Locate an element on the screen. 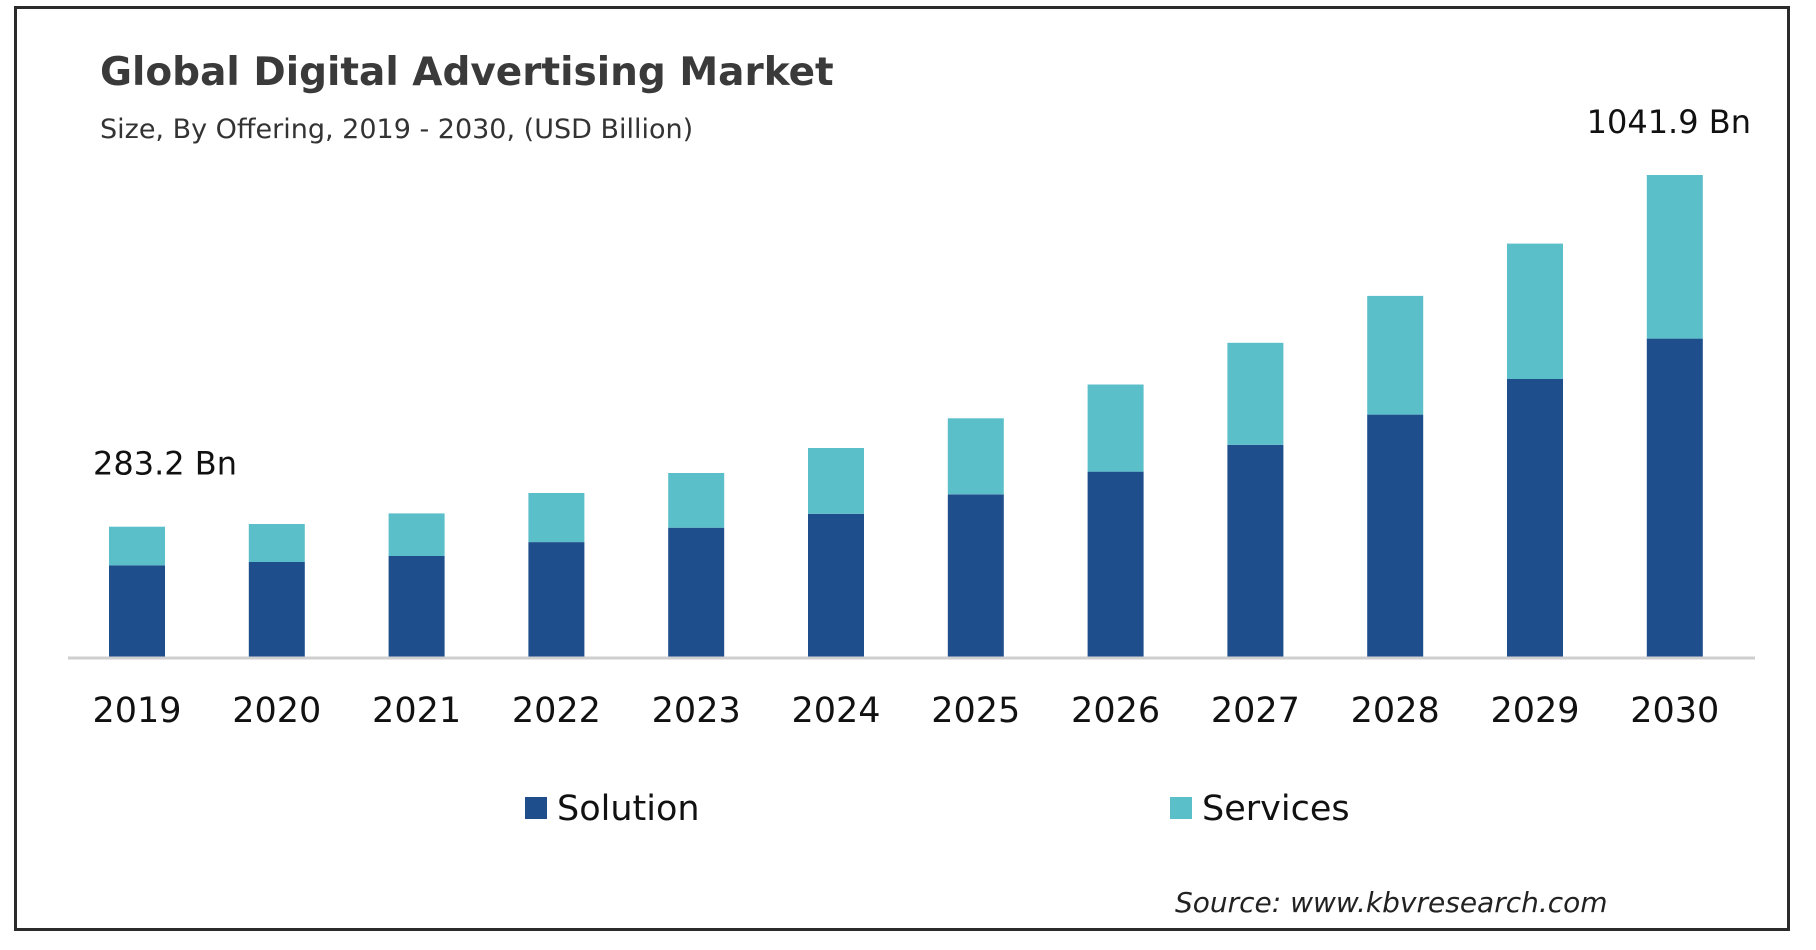 This screenshot has height=950, width=1816. bar-solution-2025 is located at coordinates (975, 576).